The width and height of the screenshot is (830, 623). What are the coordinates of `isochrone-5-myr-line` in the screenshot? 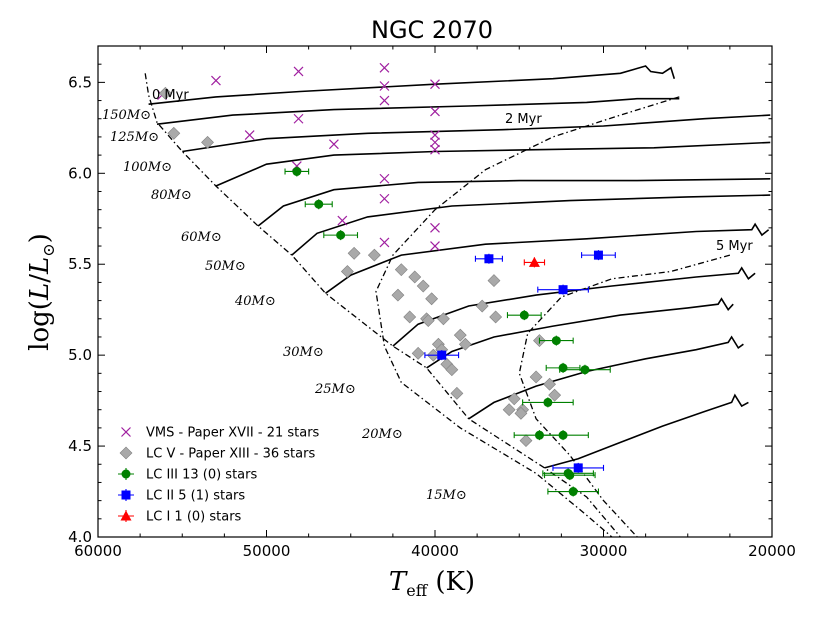 It's located at (624, 395).